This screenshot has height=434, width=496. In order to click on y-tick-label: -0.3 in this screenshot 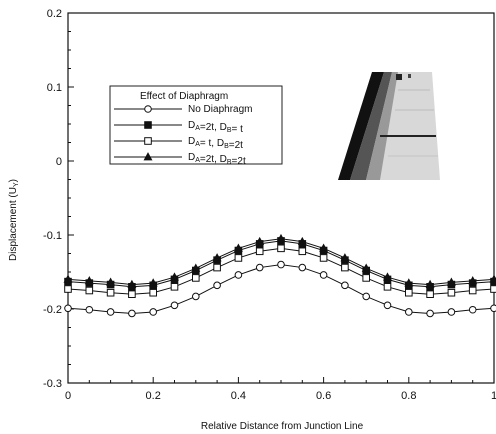, I will do `click(52, 384)`.